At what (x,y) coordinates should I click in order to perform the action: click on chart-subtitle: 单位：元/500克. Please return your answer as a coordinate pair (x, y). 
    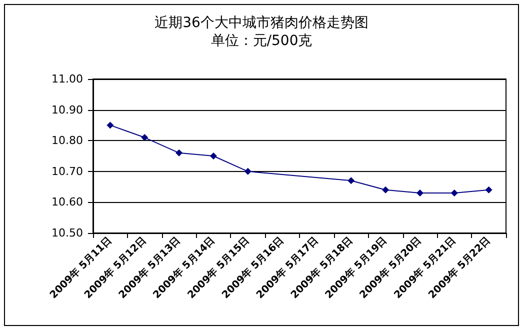
    Looking at the image, I should click on (261, 41).